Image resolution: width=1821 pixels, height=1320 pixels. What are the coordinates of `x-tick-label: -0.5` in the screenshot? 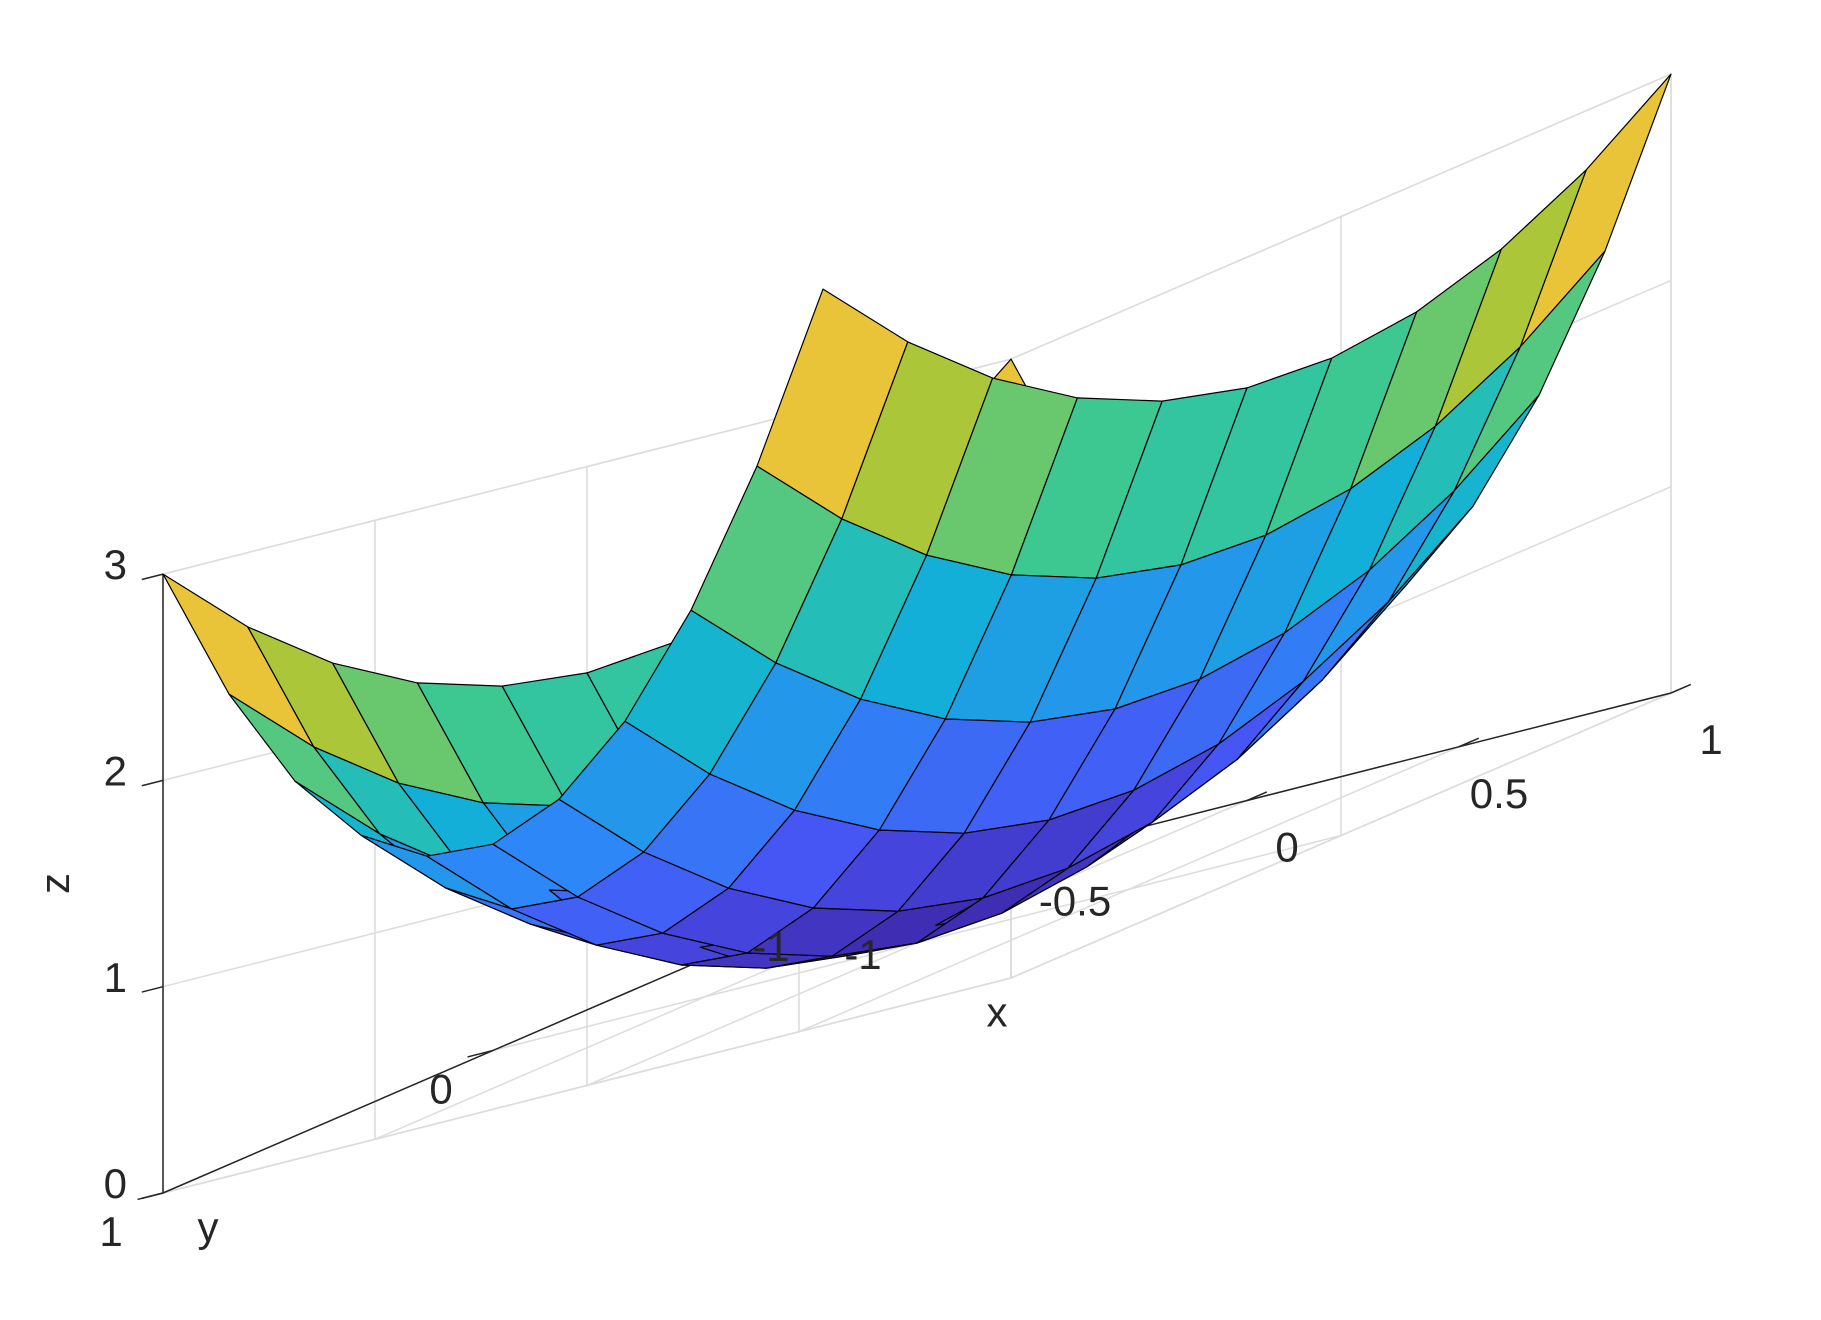 It's located at (1075, 900).